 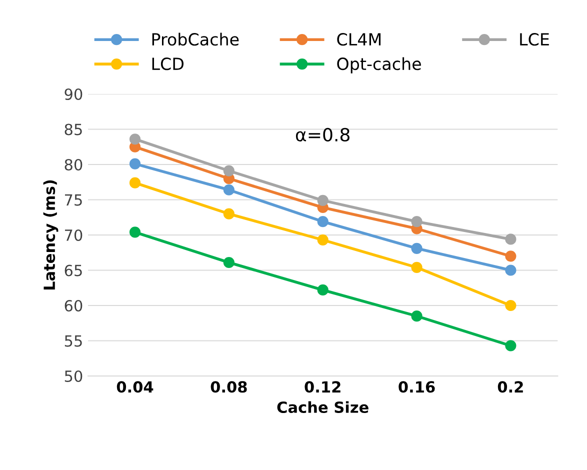 What do you see at coordinates (322, 387) in the screenshot?
I see `x-tick-label: 0.12` at bounding box center [322, 387].